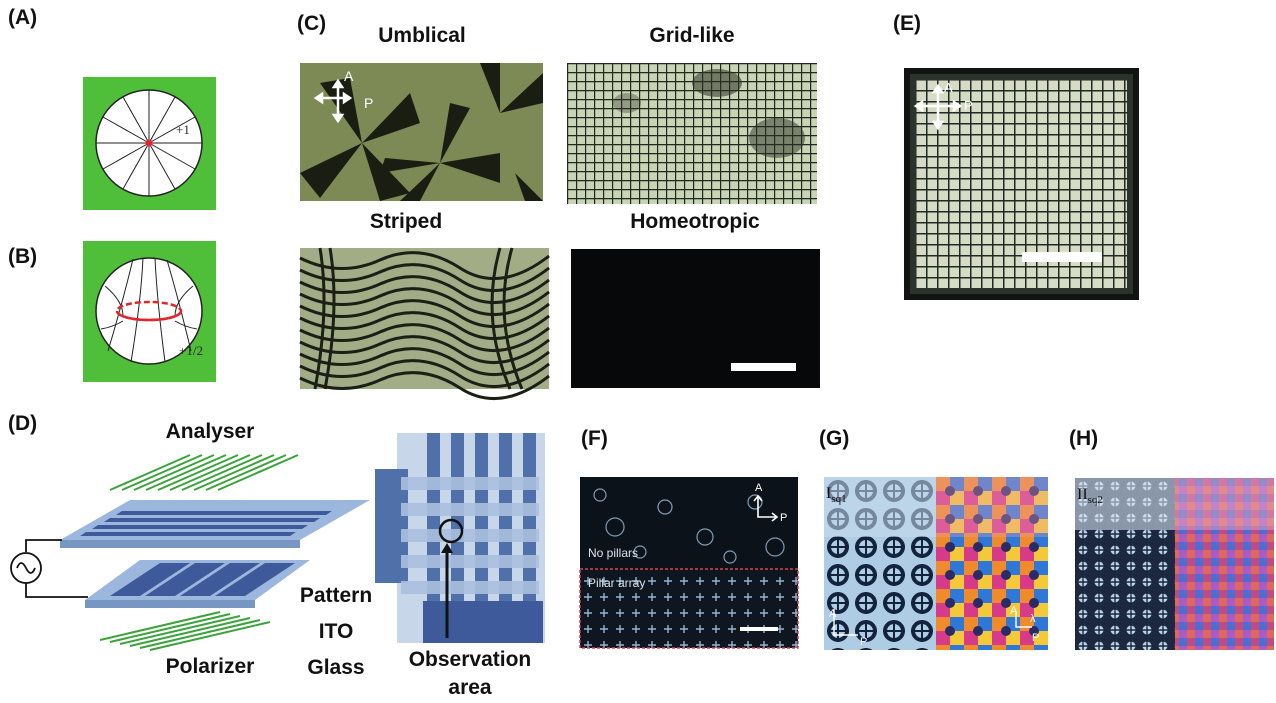 The width and height of the screenshot is (1276, 703). Describe the element at coordinates (421, 132) in the screenshot. I see `micrograph-umbilical: A P` at that location.